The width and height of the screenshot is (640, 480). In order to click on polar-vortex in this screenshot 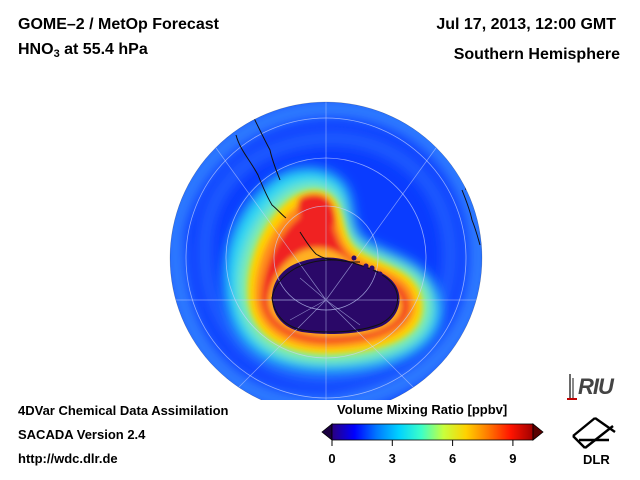, I will do `click(336, 295)`.